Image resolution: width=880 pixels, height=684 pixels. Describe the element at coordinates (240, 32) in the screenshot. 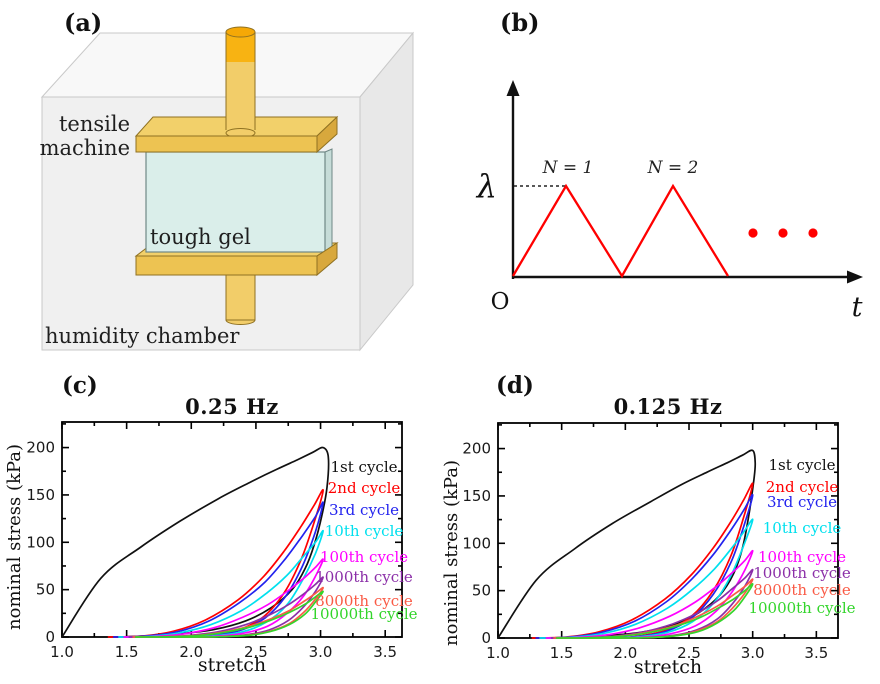

I see `upper-rod-cap-top` at that location.